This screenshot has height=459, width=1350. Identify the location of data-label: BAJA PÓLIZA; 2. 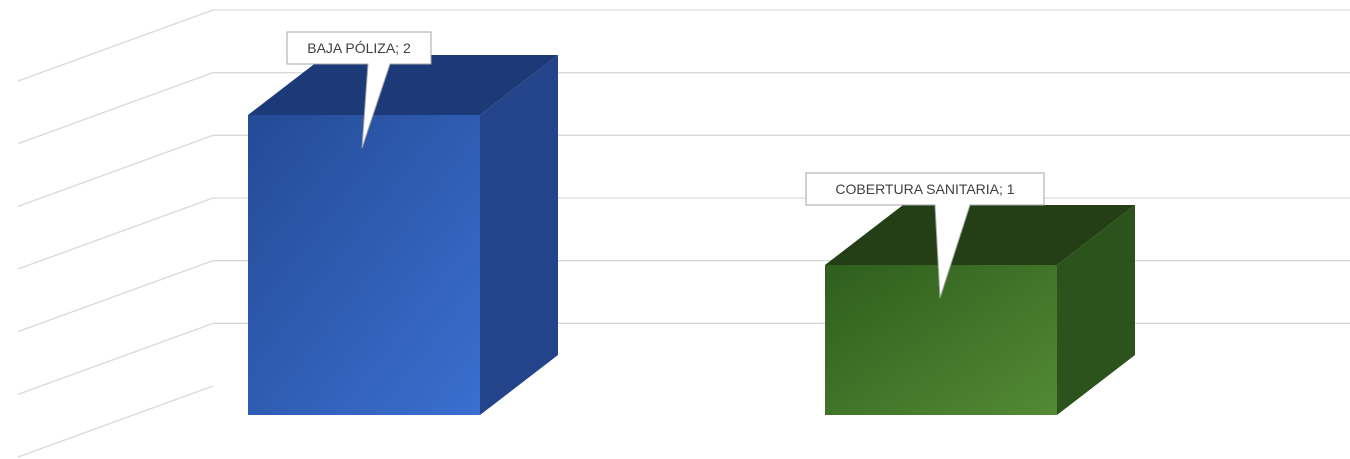
(359, 90).